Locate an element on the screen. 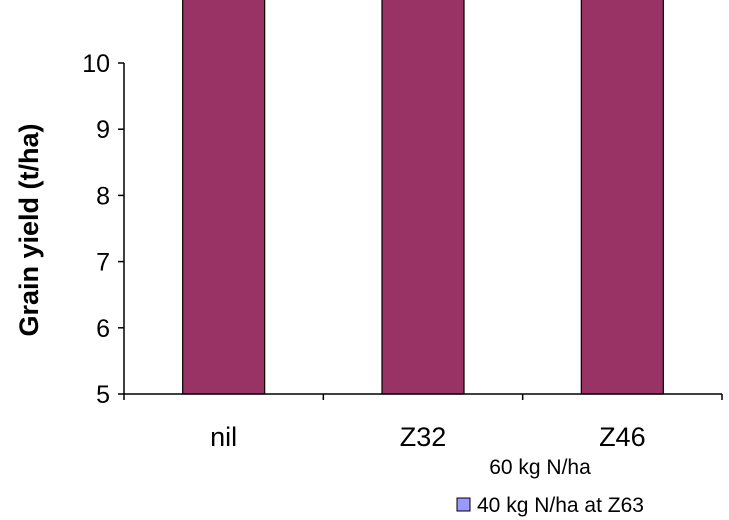  y-tick-label: 6 is located at coordinates (103, 329).